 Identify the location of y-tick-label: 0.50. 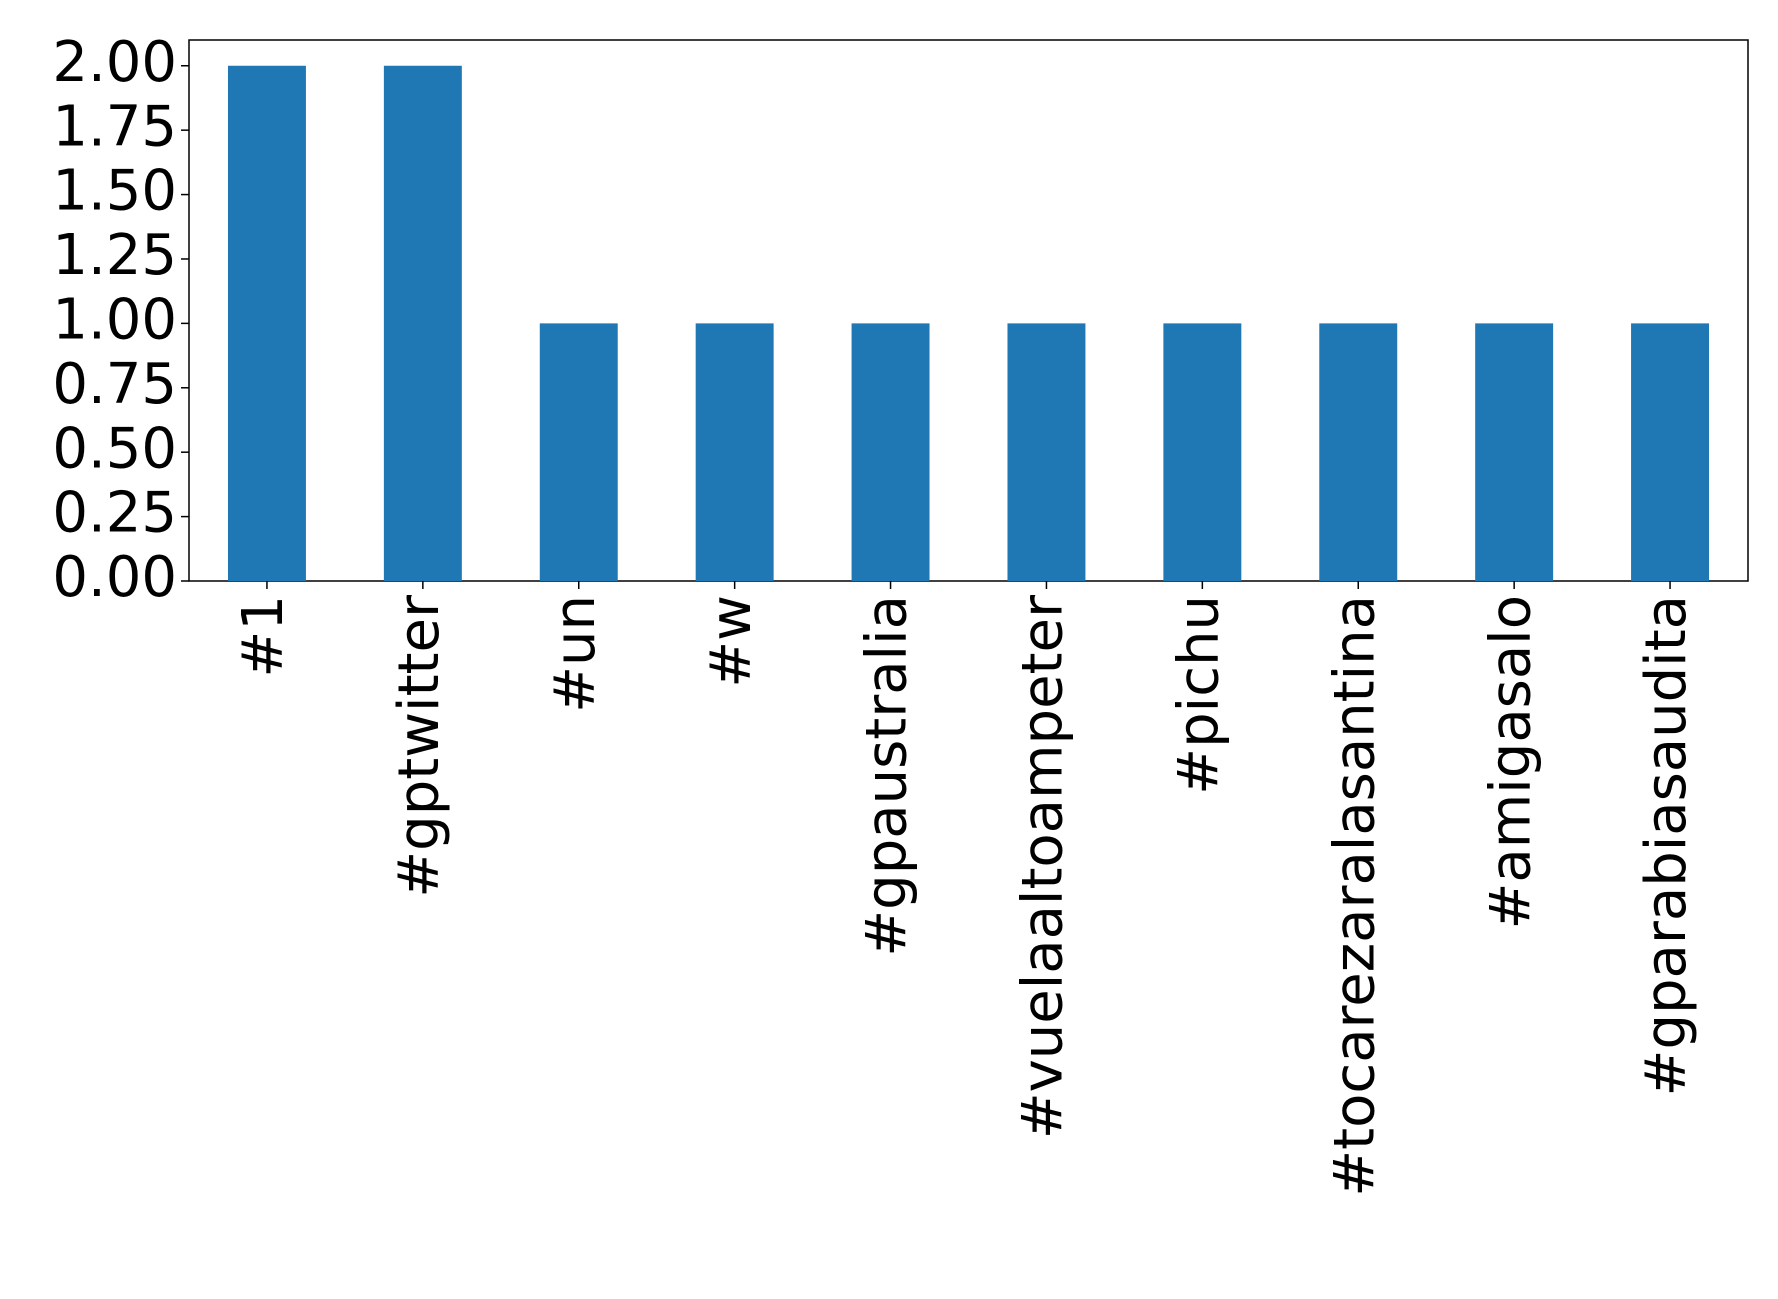
(114, 448).